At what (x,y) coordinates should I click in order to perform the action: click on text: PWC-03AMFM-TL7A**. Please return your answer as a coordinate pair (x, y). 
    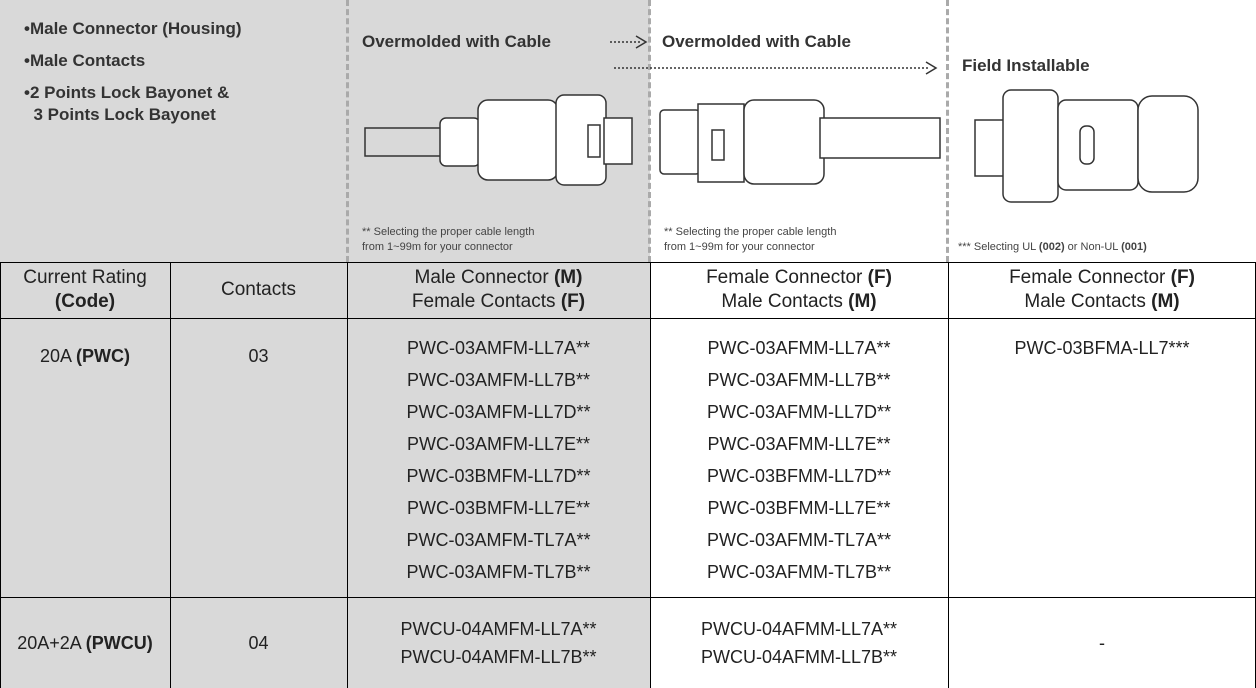
    Looking at the image, I should click on (498, 540).